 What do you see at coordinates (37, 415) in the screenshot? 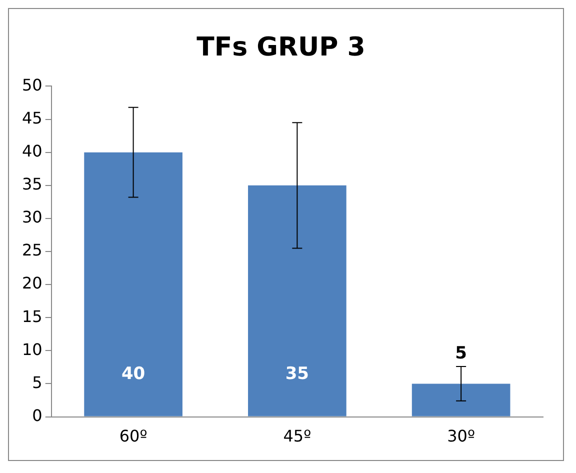
I see `y-tick-label: 0` at bounding box center [37, 415].